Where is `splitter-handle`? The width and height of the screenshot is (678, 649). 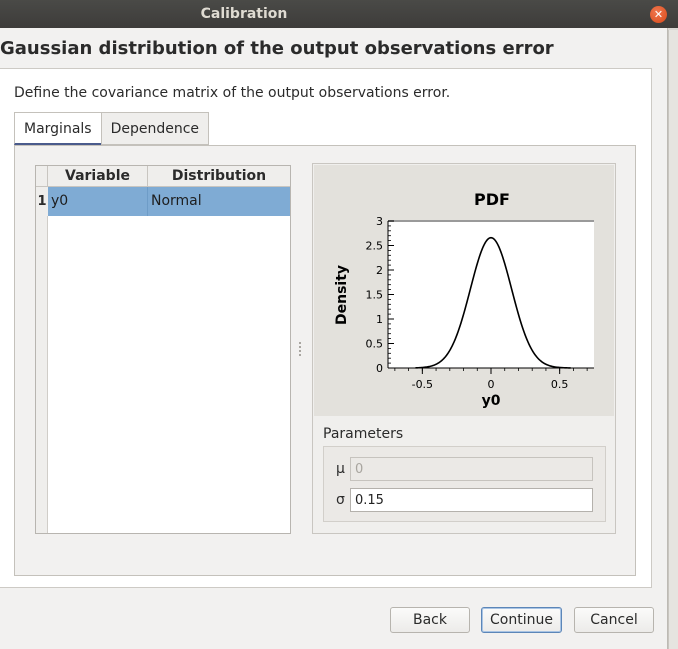
splitter-handle is located at coordinates (300, 350).